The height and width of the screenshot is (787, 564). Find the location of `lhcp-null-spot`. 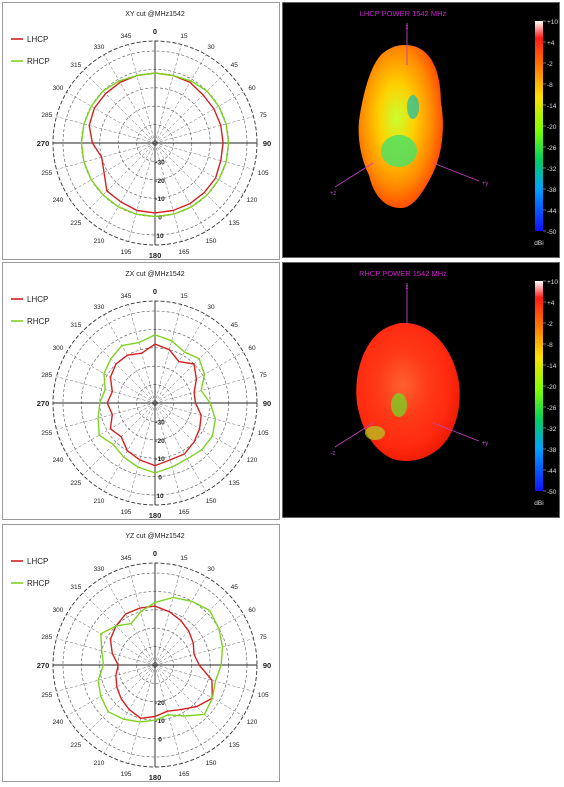

lhcp-null-spot is located at coordinates (413, 107).